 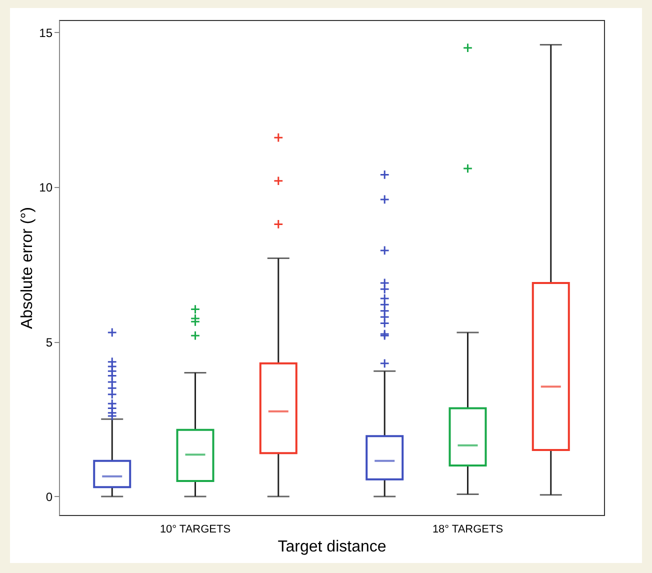 I want to click on y-tick-label: 10, so click(x=46, y=187).